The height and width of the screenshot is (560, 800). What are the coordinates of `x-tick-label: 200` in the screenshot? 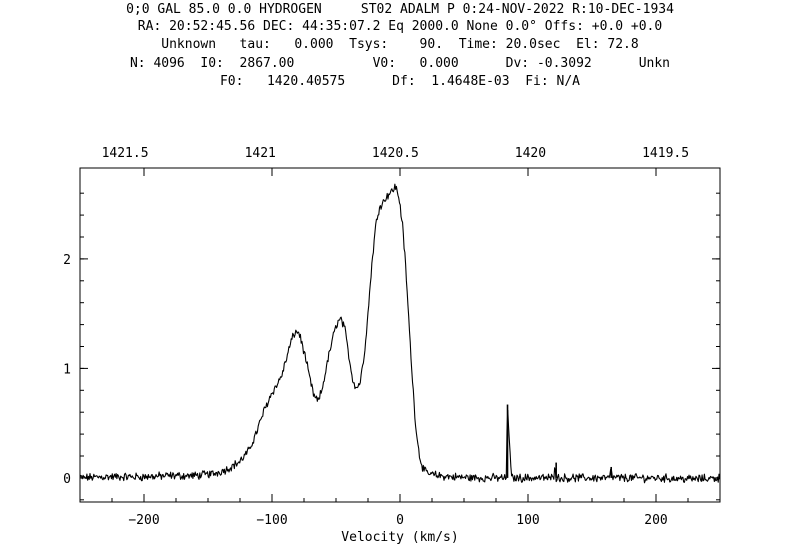 It's located at (655, 520).